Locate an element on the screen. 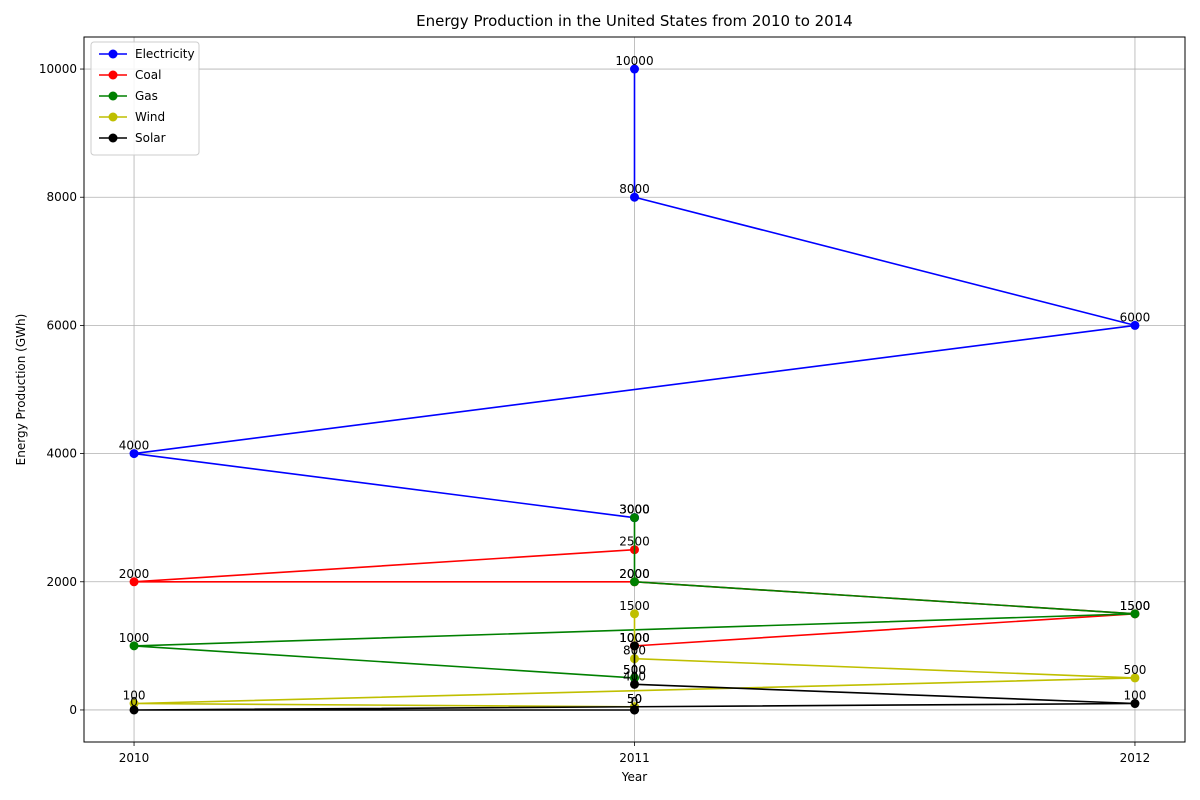 The width and height of the screenshot is (1200, 800). data-label-wind: 500 is located at coordinates (1135, 670).